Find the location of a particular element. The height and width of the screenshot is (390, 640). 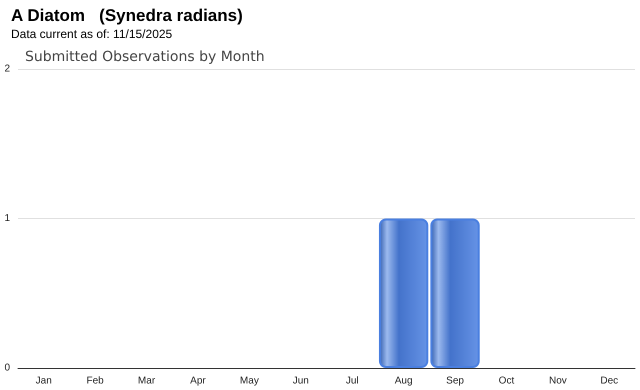

y-tick-label: 2 is located at coordinates (7, 69).